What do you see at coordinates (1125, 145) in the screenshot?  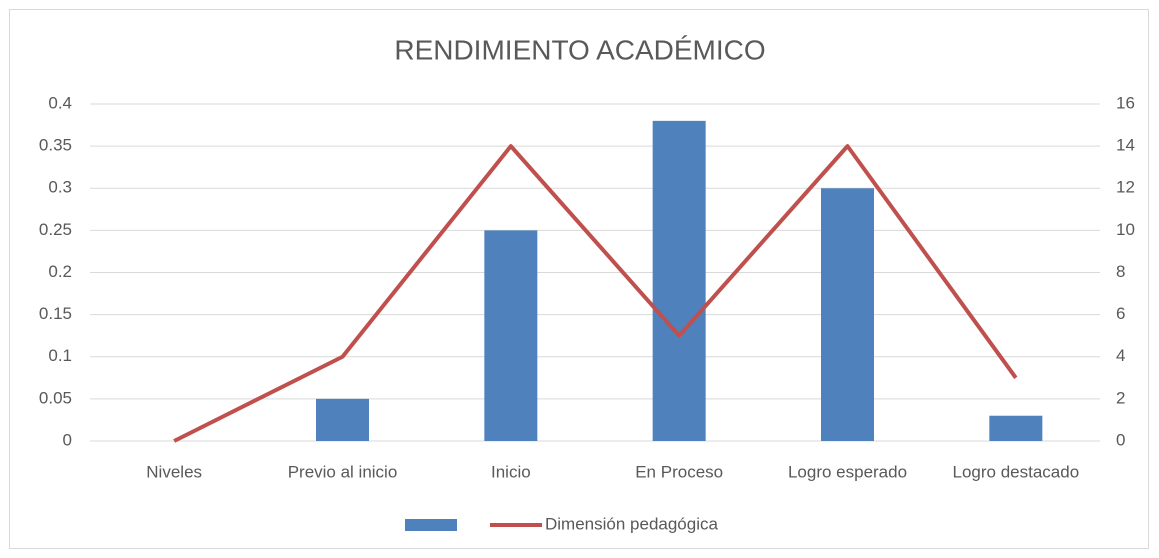 I see `y2-tick-label: 14` at bounding box center [1125, 145].